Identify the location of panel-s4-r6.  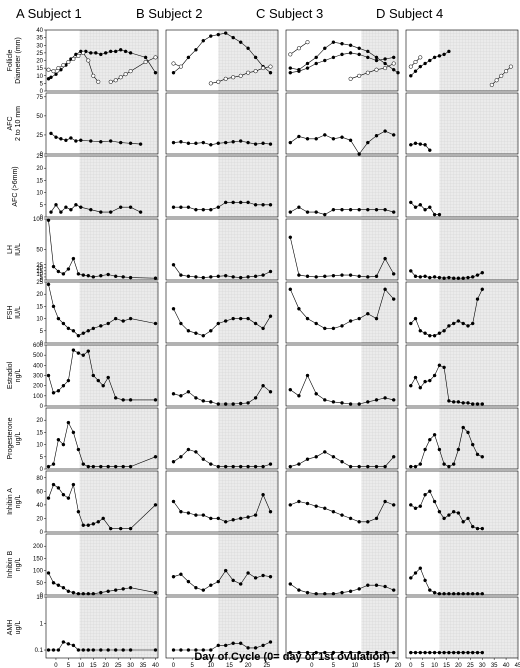
(462, 375).